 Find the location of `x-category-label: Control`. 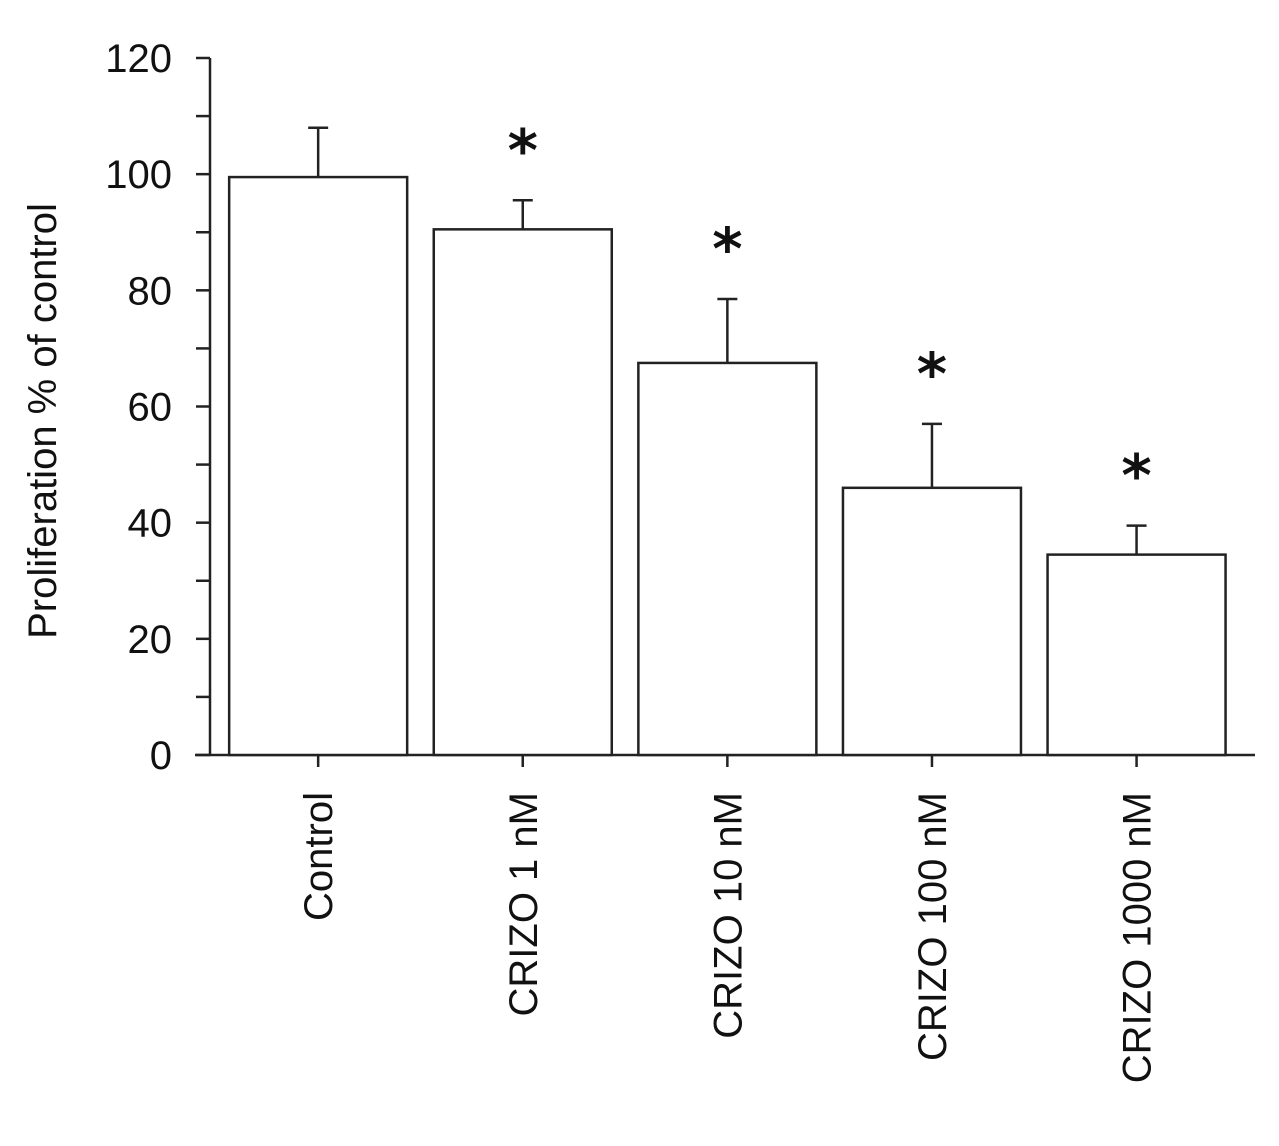

x-category-label: Control is located at coordinates (319, 856).